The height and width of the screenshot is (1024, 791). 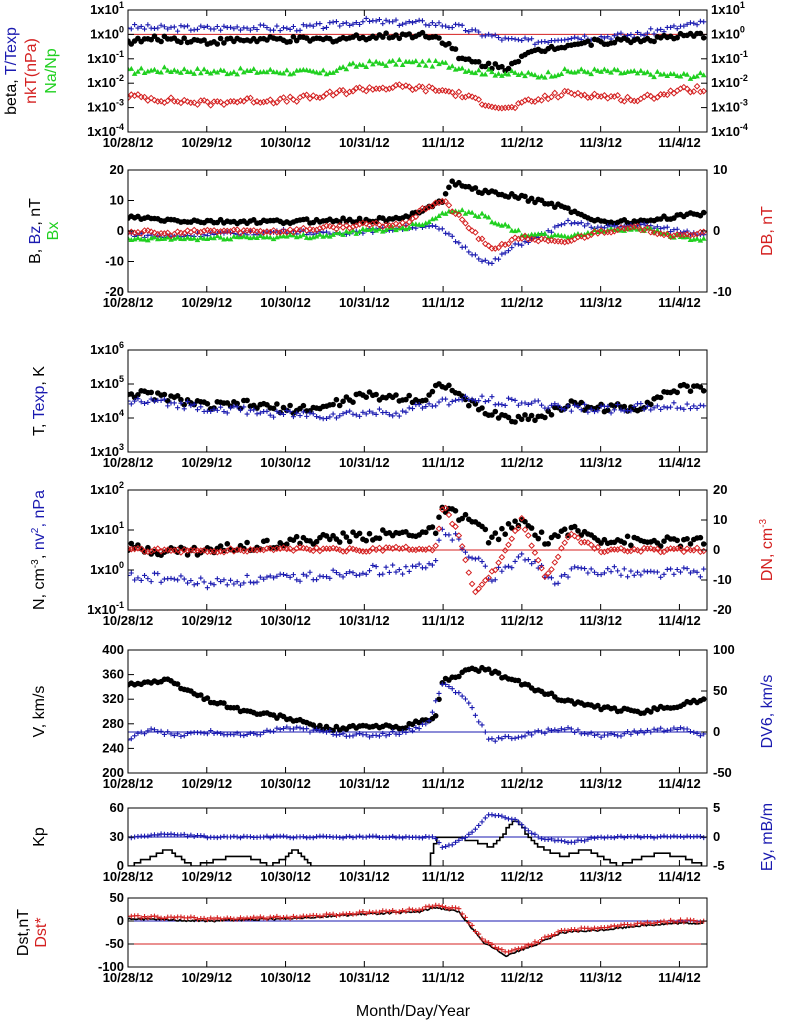 What do you see at coordinates (449, 187) in the screenshot?
I see `bfield-series-0-point` at bounding box center [449, 187].